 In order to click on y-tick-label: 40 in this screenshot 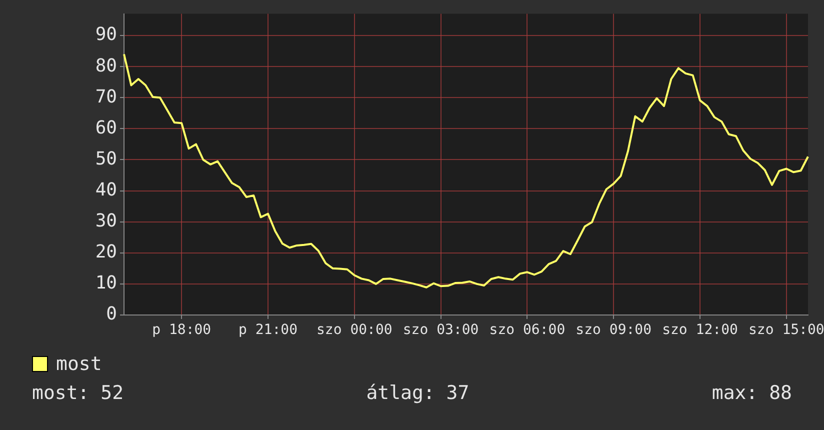, I will do `click(106, 189)`.